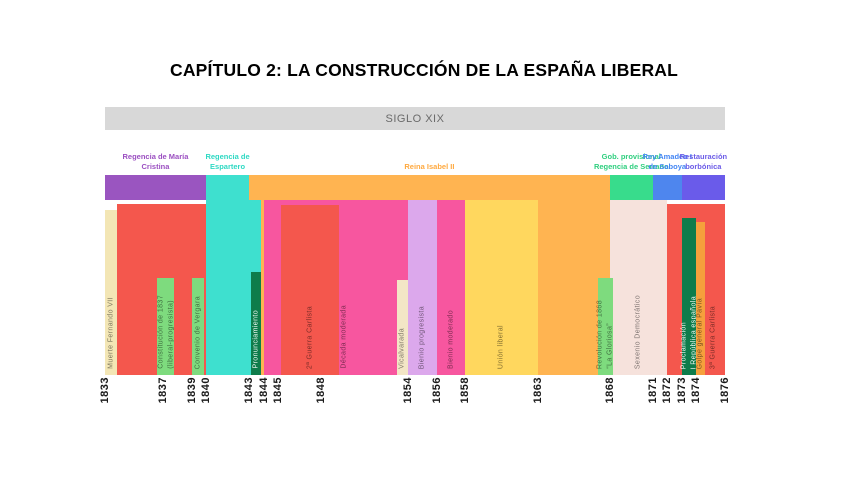 Image resolution: width=848 pixels, height=477 pixels. I want to click on bar-label-bienio-progresista: Bienio progresista, so click(422, 337).